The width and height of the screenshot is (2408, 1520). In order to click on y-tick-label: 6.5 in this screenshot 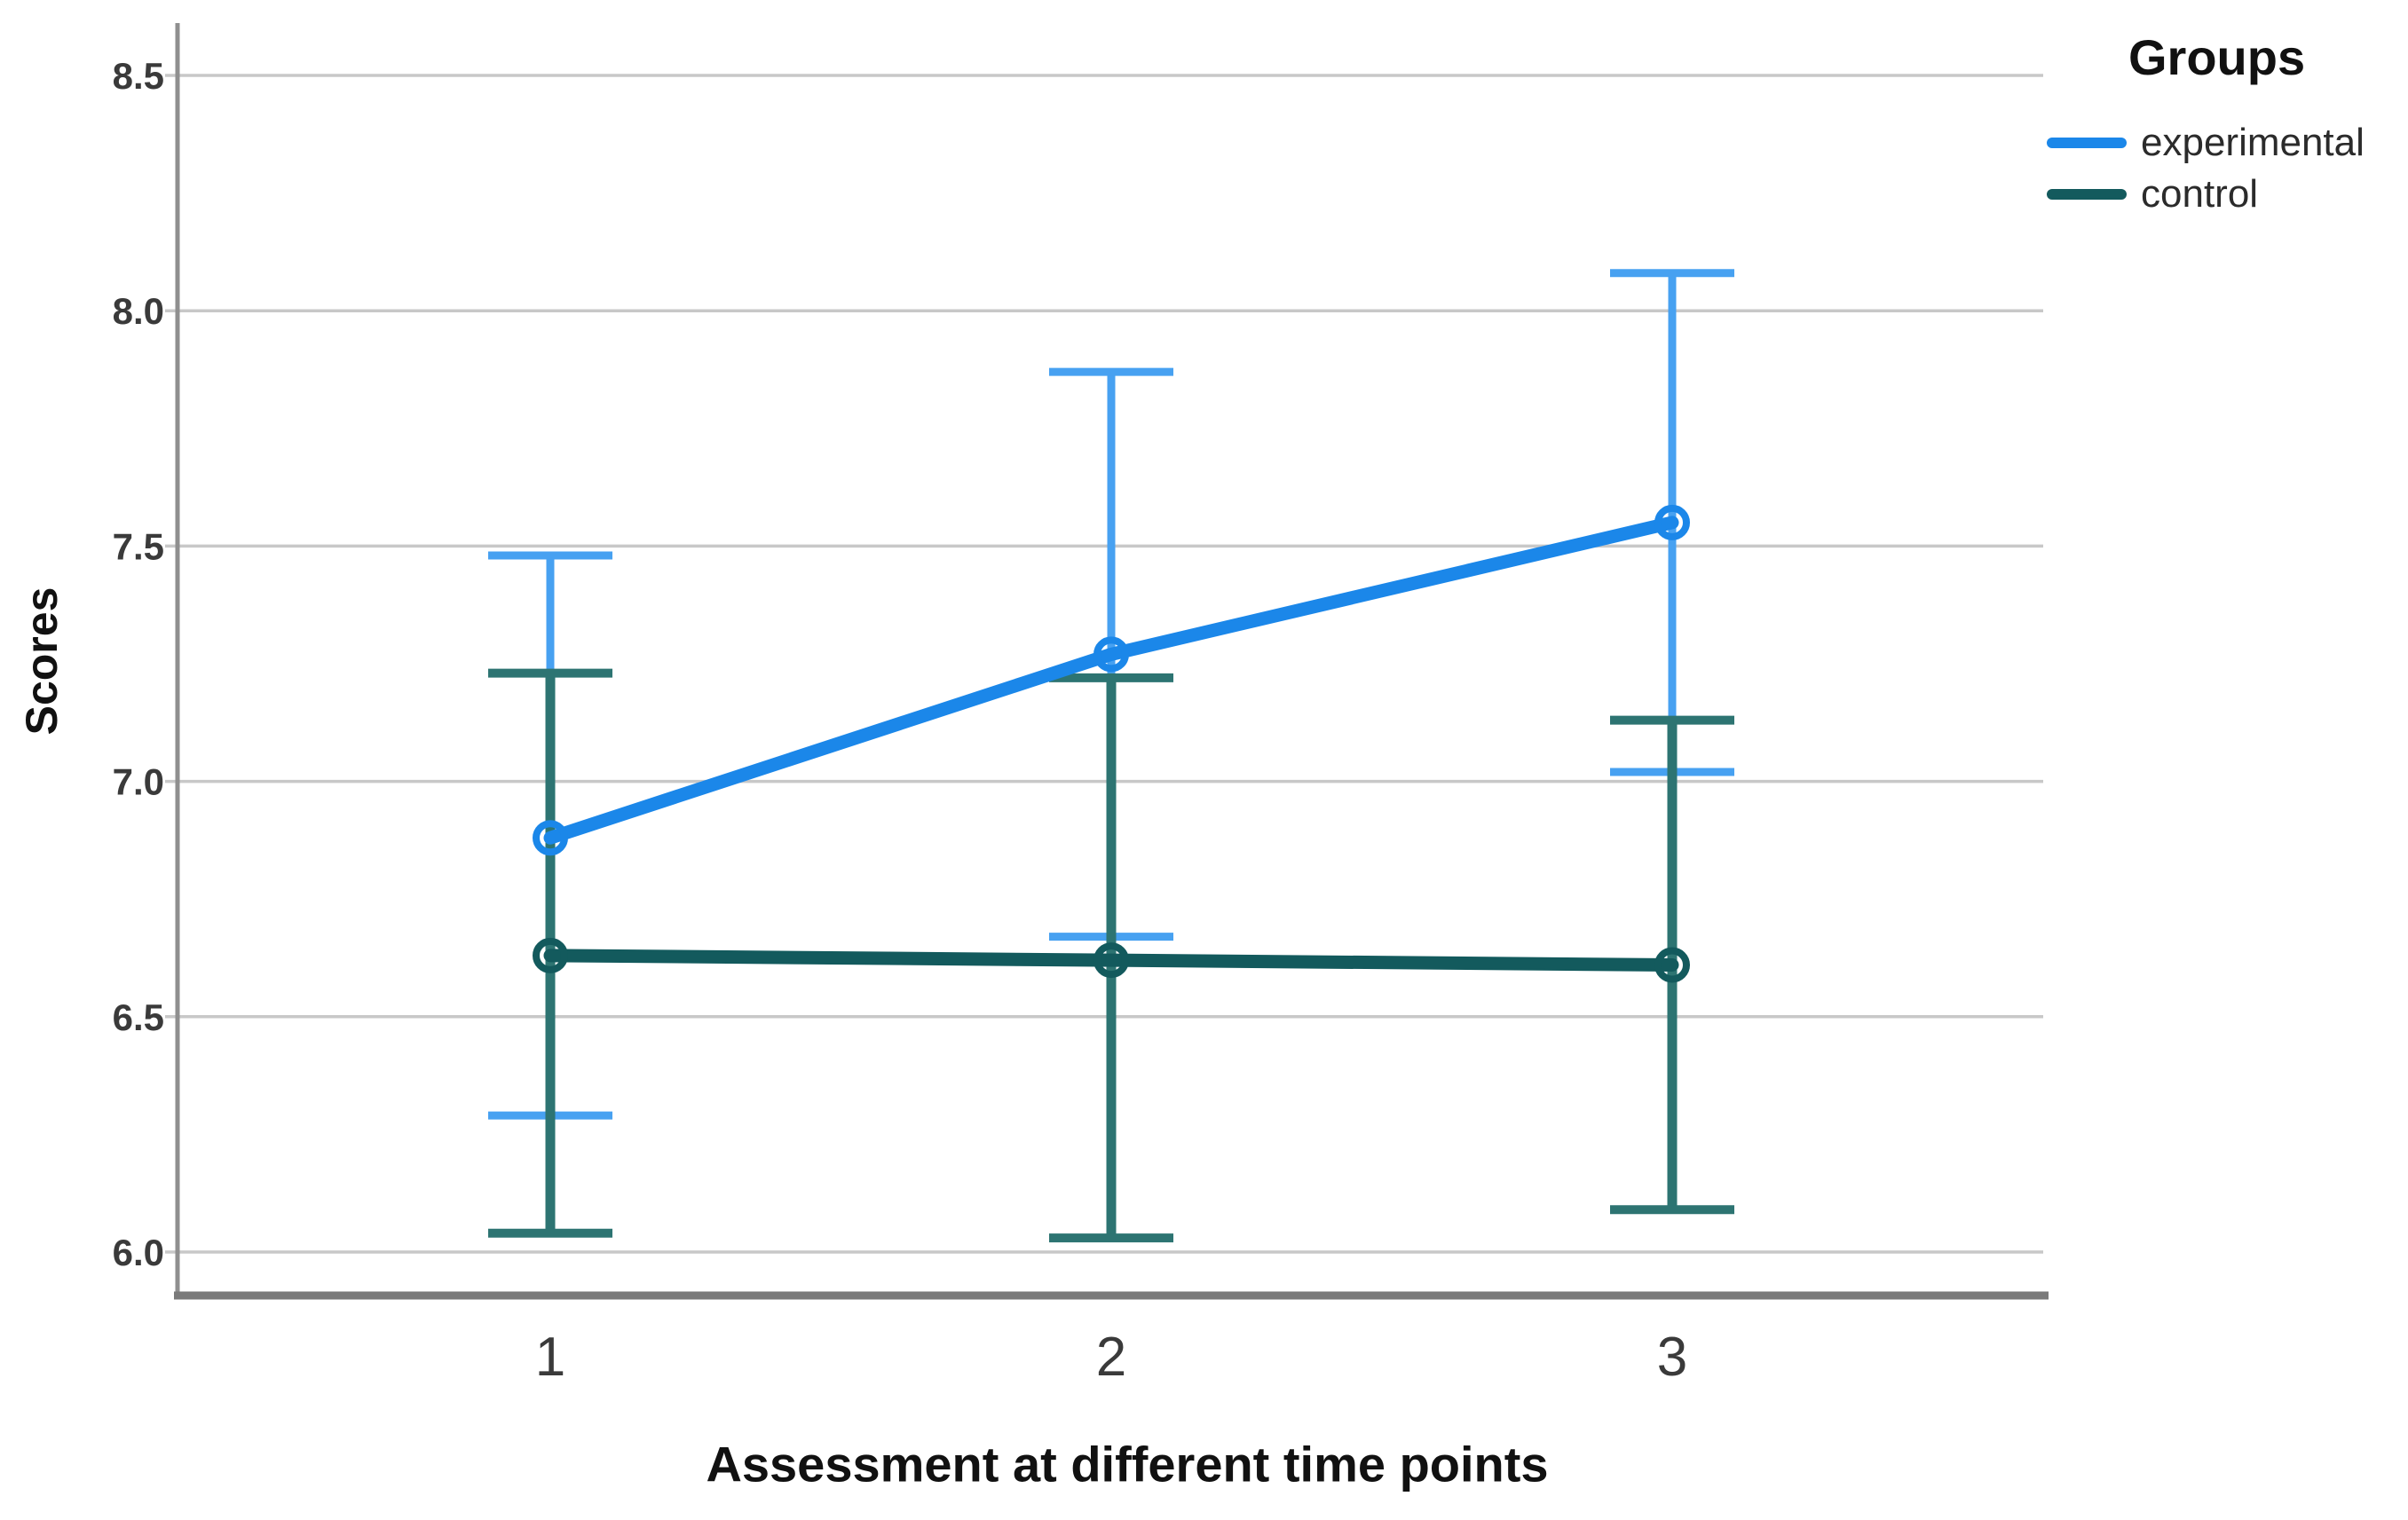, I will do `click(138, 1017)`.